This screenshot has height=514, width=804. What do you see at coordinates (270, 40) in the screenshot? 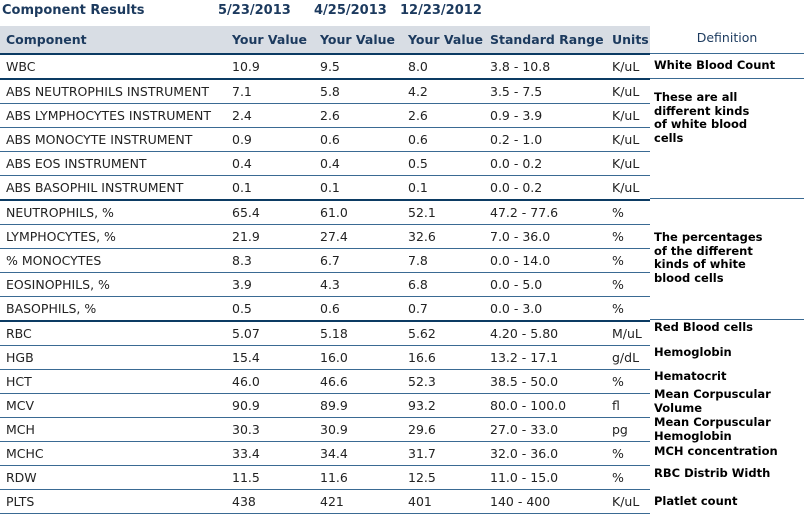
I see `col-value-1: Your Value` at bounding box center [270, 40].